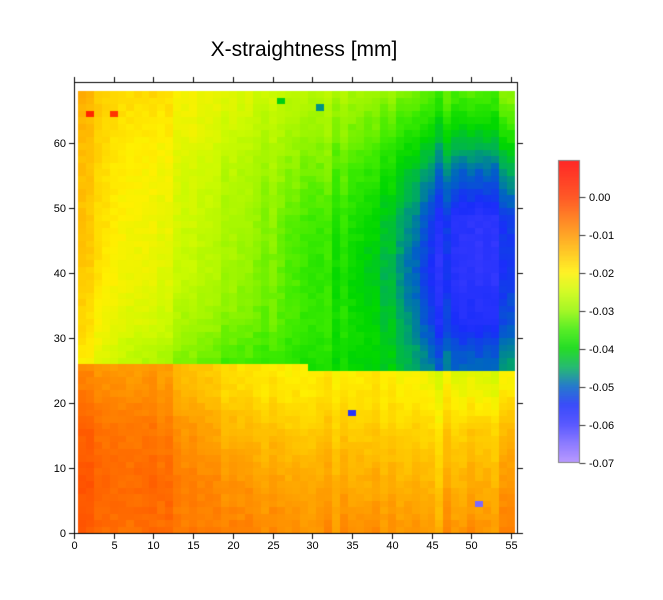 Image resolution: width=663 pixels, height=600 pixels. Describe the element at coordinates (600, 197) in the screenshot. I see `colorbar-tick-label: 0.00` at that location.